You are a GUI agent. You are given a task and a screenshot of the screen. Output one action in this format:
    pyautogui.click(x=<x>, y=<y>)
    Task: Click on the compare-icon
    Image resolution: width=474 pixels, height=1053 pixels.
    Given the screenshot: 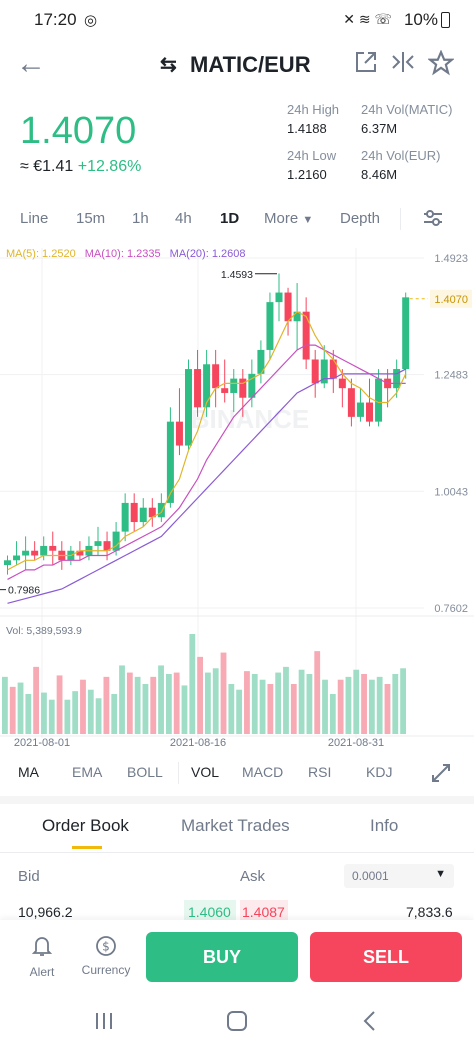 What is the action you would take?
    pyautogui.click(x=403, y=65)
    